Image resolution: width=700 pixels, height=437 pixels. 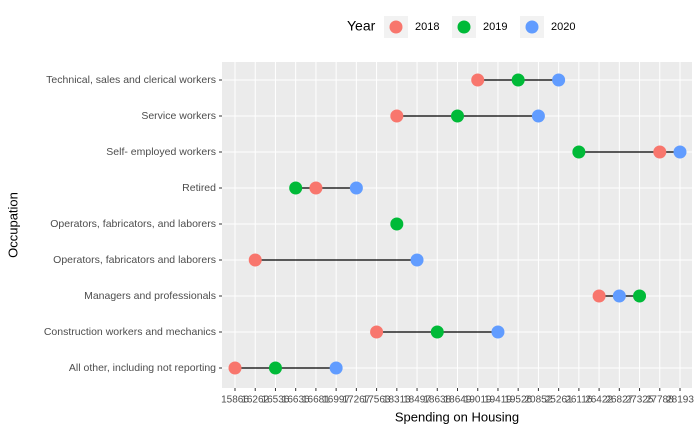 What do you see at coordinates (377, 400) in the screenshot?
I see `x-tick-label: 17563` at bounding box center [377, 400].